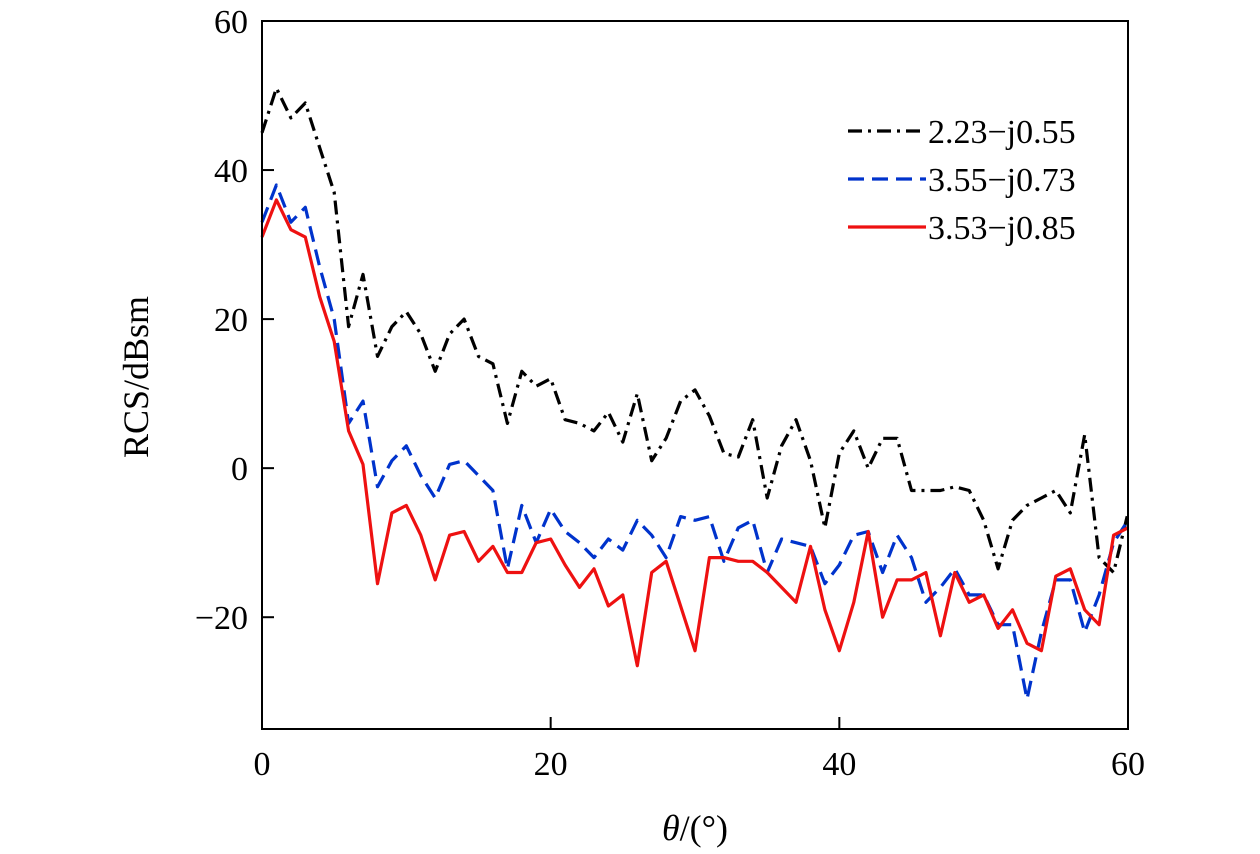 The height and width of the screenshot is (854, 1260). What do you see at coordinates (262, 764) in the screenshot?
I see `x-tick-label: 0` at bounding box center [262, 764].